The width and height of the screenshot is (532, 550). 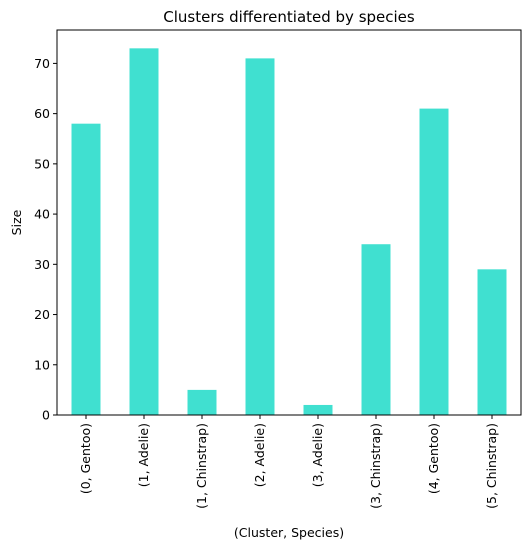 What do you see at coordinates (259, 455) in the screenshot?
I see `x-tick-label: (2, Adelie)` at bounding box center [259, 455].